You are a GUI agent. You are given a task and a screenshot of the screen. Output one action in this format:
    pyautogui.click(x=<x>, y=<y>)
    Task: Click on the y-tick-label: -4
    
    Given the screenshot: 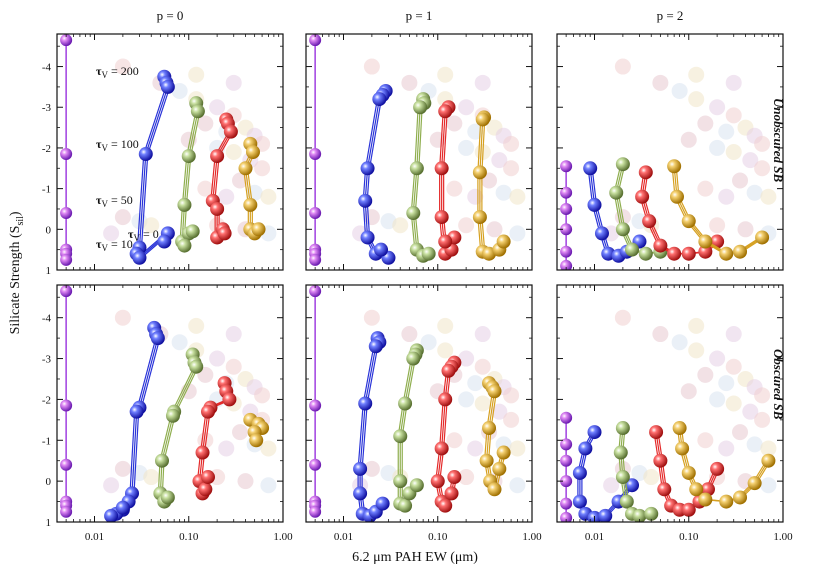 What is the action you would take?
    pyautogui.click(x=47, y=68)
    